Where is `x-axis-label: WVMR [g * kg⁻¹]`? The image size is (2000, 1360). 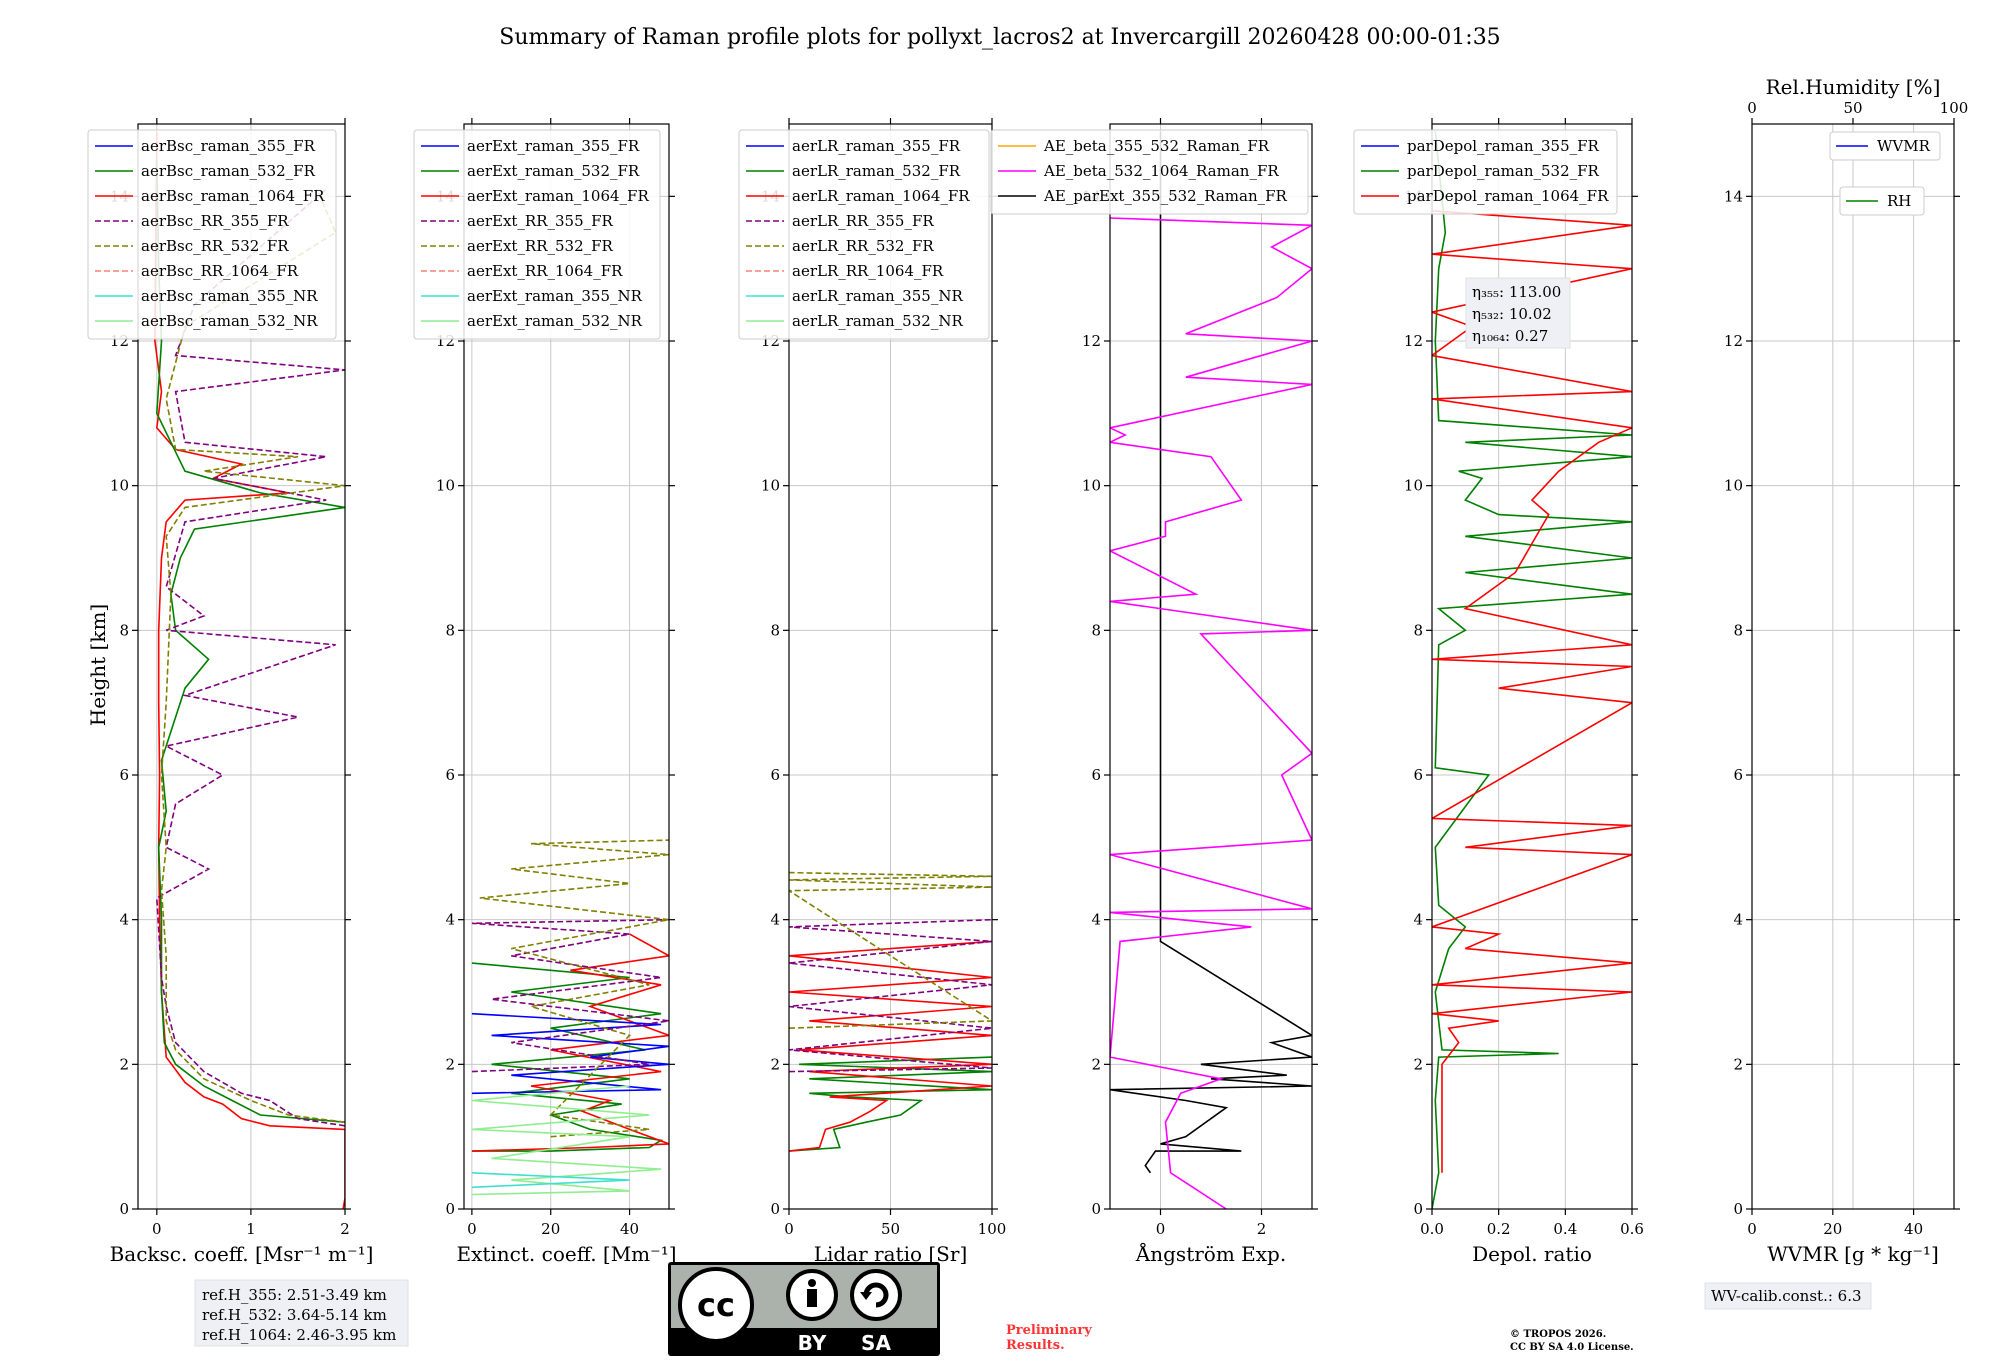 x-axis-label: WVMR [g * kg⁻¹] is located at coordinates (1853, 1254).